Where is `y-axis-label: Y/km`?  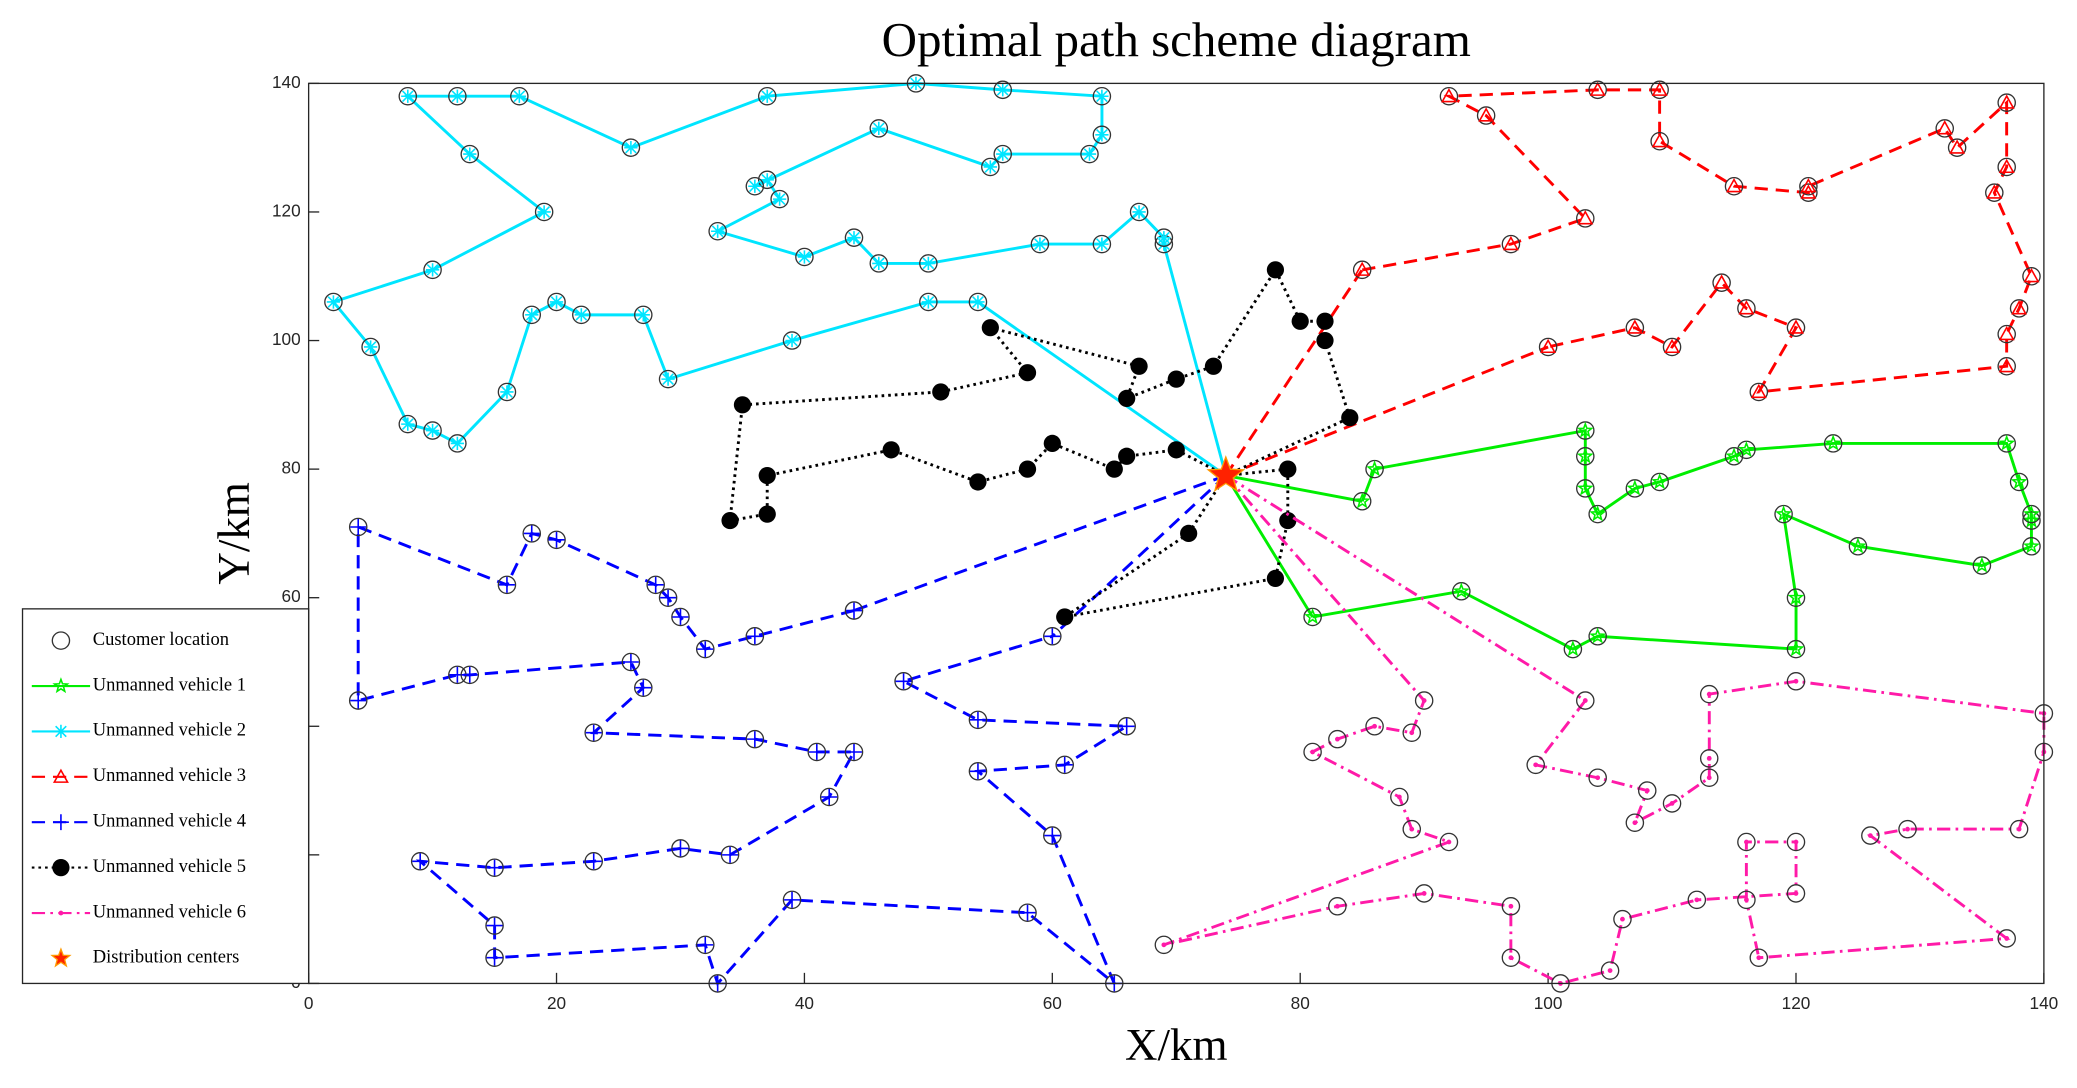 y-axis-label: Y/km is located at coordinates (234, 533).